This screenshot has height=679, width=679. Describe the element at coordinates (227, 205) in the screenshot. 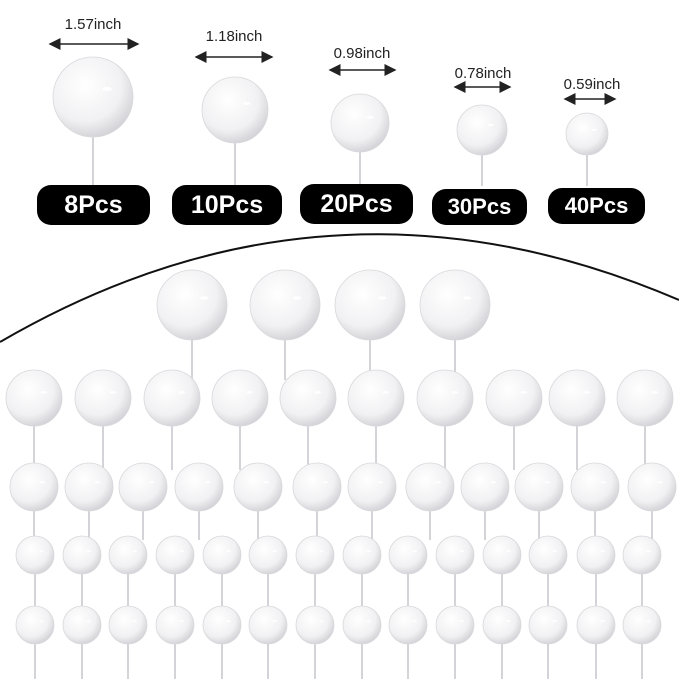

I see `quantity-badge-2: 10Pcs` at that location.